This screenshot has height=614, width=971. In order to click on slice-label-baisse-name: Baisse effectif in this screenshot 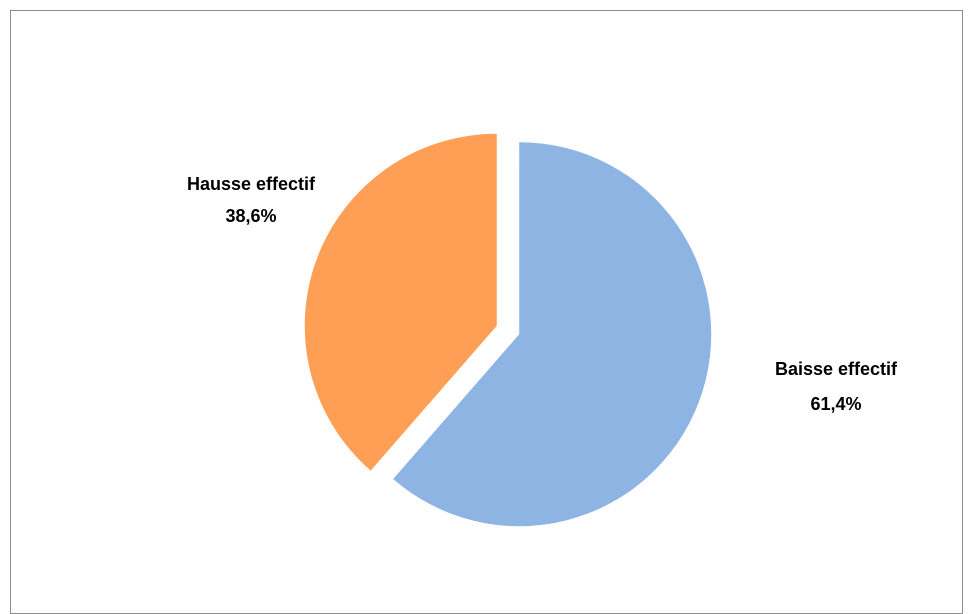, I will do `click(836, 369)`.